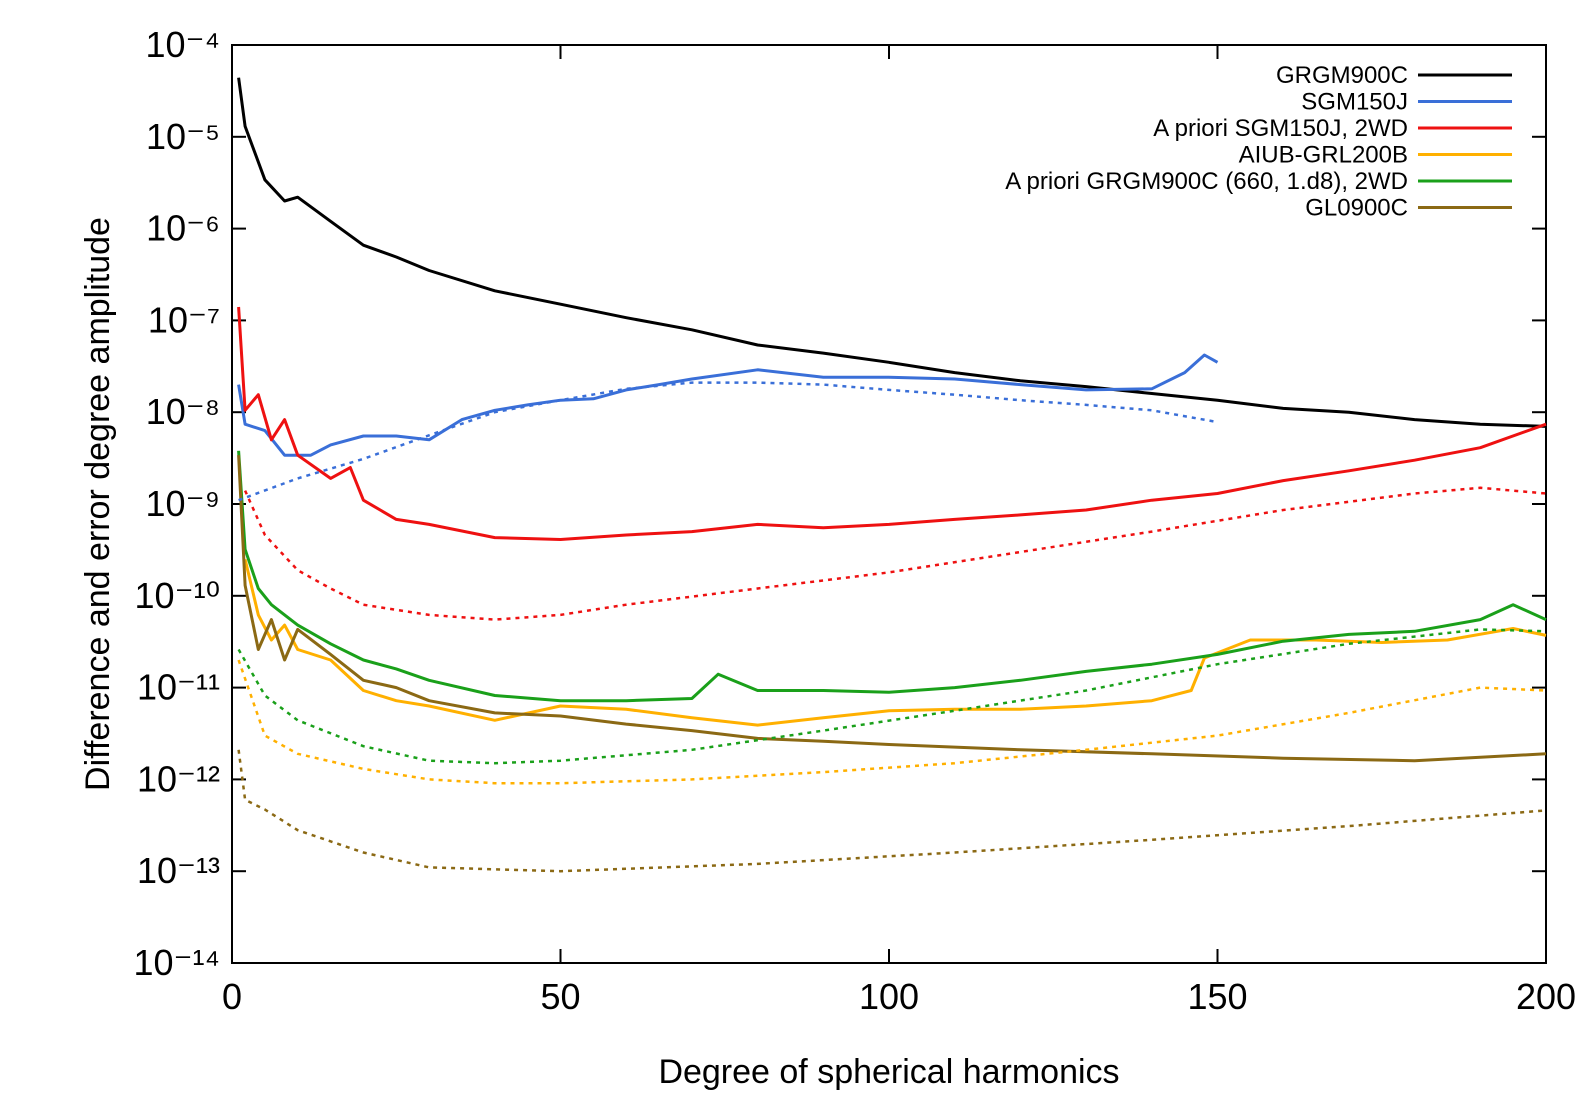 The image size is (1591, 1106). Describe the element at coordinates (178, 870) in the screenshot. I see `y-tick-label: 10⁻¹³` at that location.